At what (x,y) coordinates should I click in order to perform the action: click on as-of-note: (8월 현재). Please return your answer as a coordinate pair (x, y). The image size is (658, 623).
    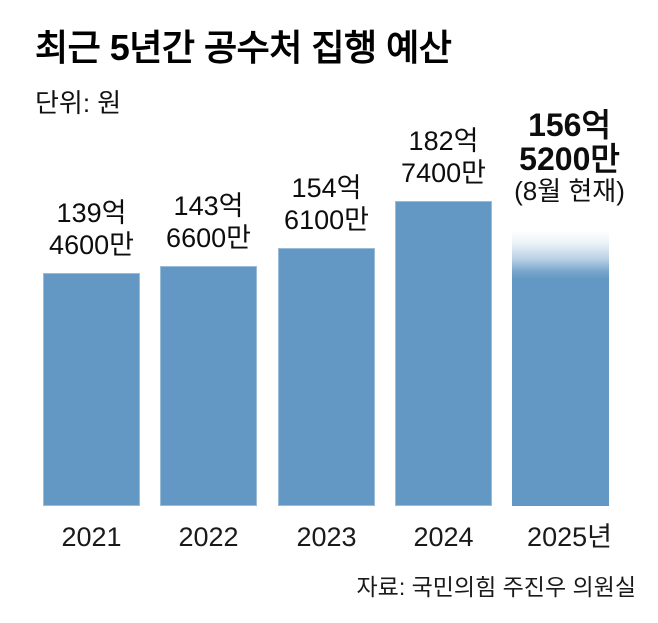
    Looking at the image, I should click on (569, 191).